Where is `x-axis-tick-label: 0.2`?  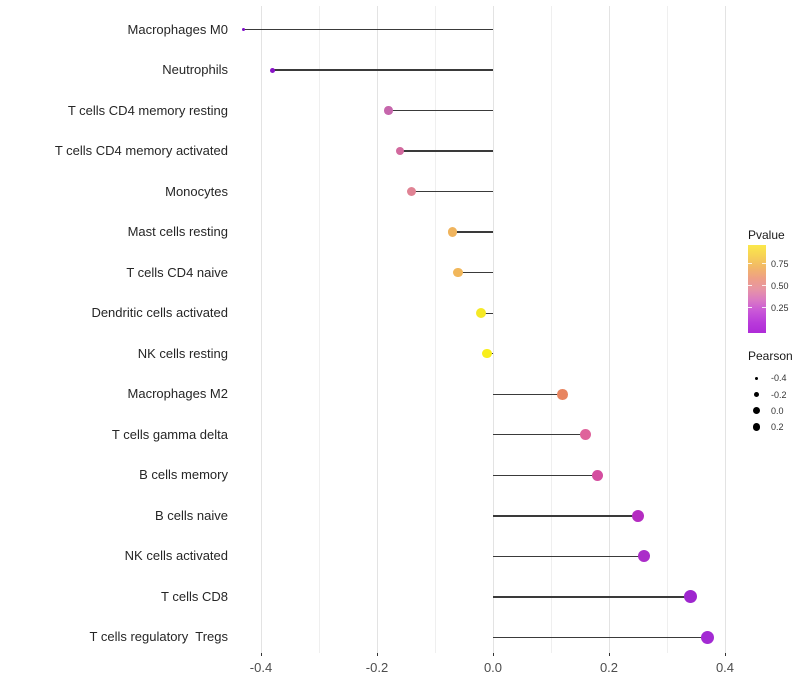
x-axis-tick-label: 0.2 is located at coordinates (609, 667).